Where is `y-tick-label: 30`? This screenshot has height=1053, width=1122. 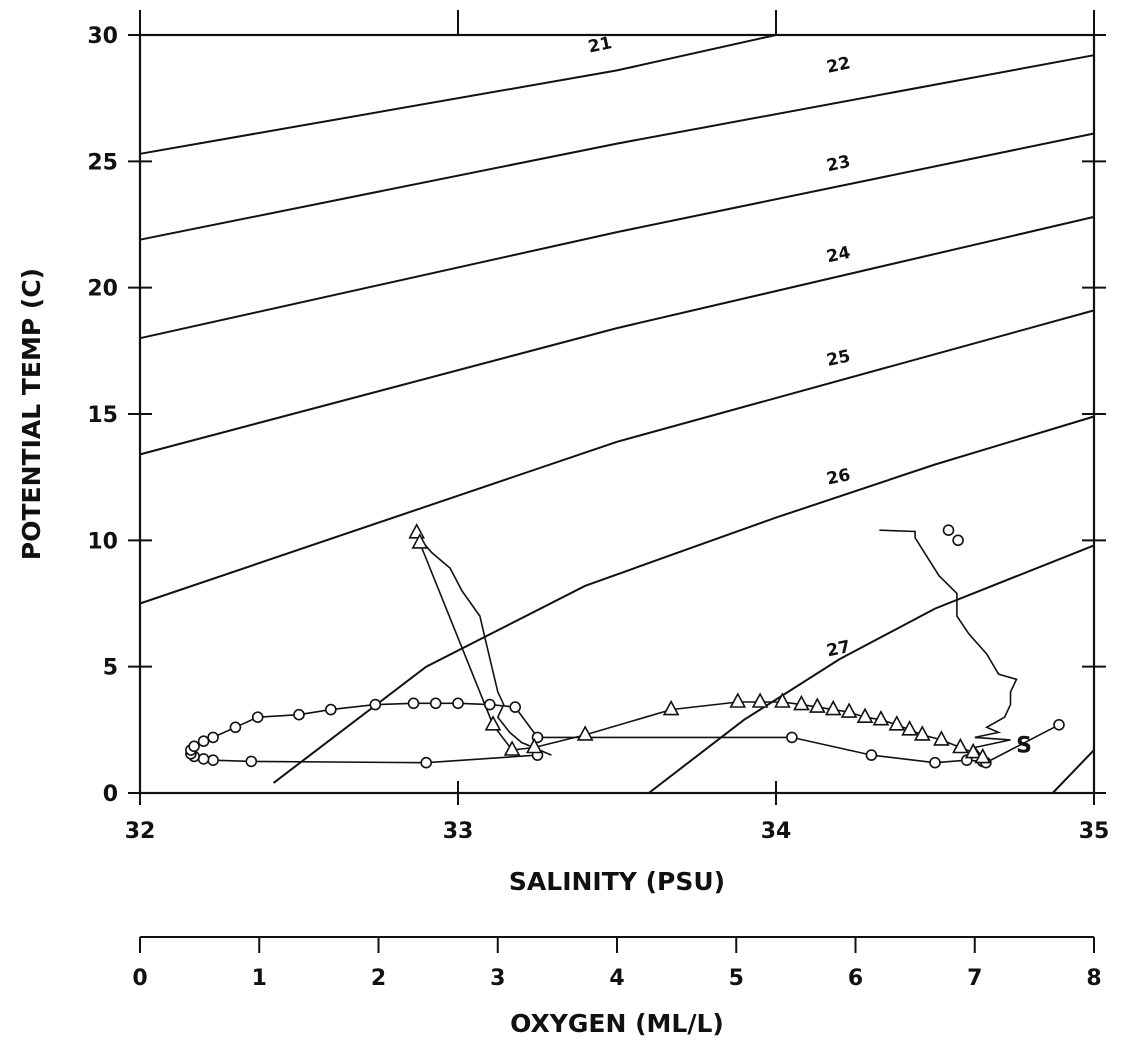
y-tick-label: 30 is located at coordinates (102, 36).